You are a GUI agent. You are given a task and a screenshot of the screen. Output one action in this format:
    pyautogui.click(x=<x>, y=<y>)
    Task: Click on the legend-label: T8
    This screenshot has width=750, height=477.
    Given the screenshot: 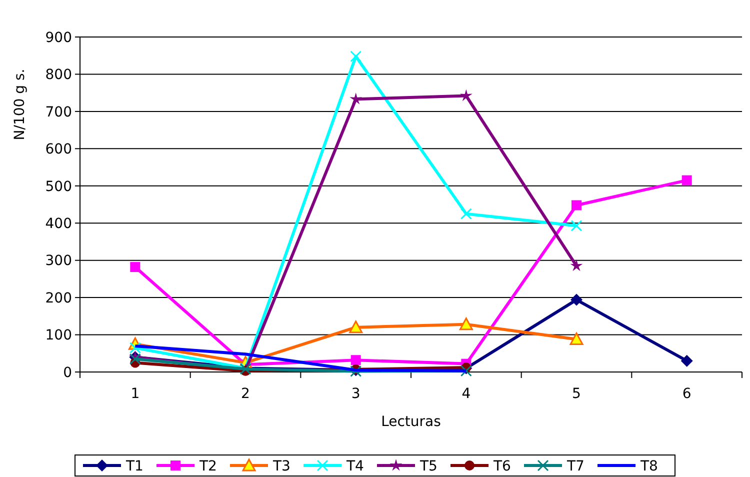 What is the action you would take?
    pyautogui.click(x=649, y=466)
    